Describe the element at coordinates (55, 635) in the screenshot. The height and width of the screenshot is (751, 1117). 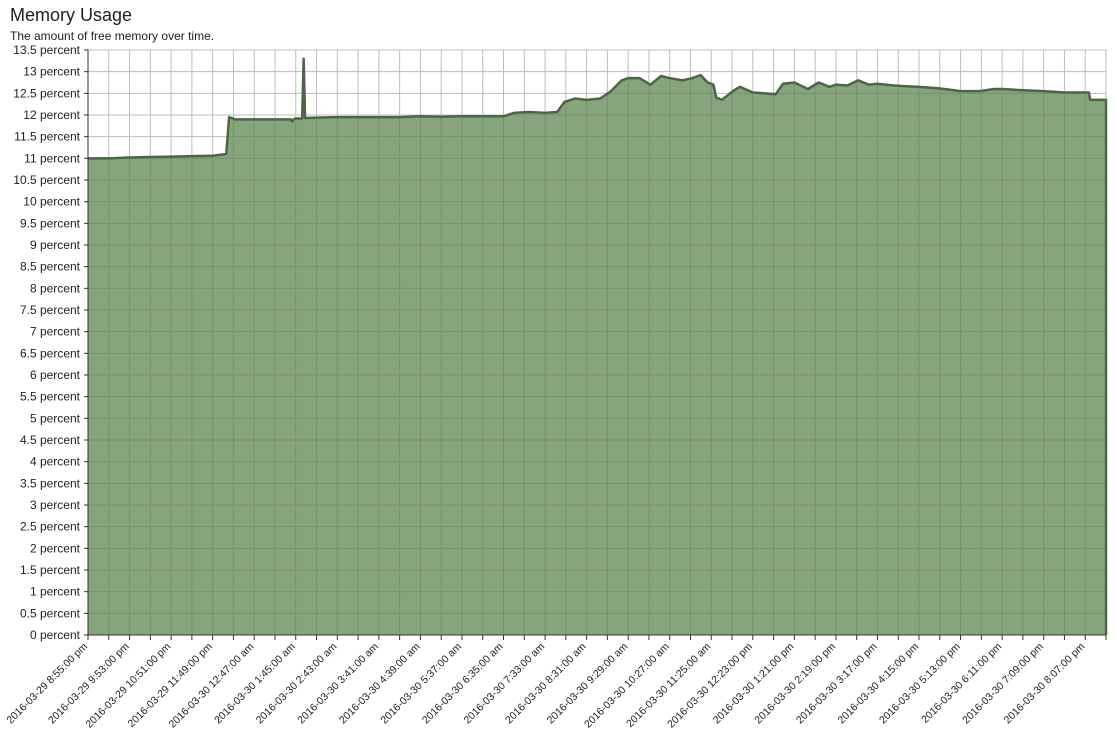
I see `y-tick-label: 0 percent` at that location.